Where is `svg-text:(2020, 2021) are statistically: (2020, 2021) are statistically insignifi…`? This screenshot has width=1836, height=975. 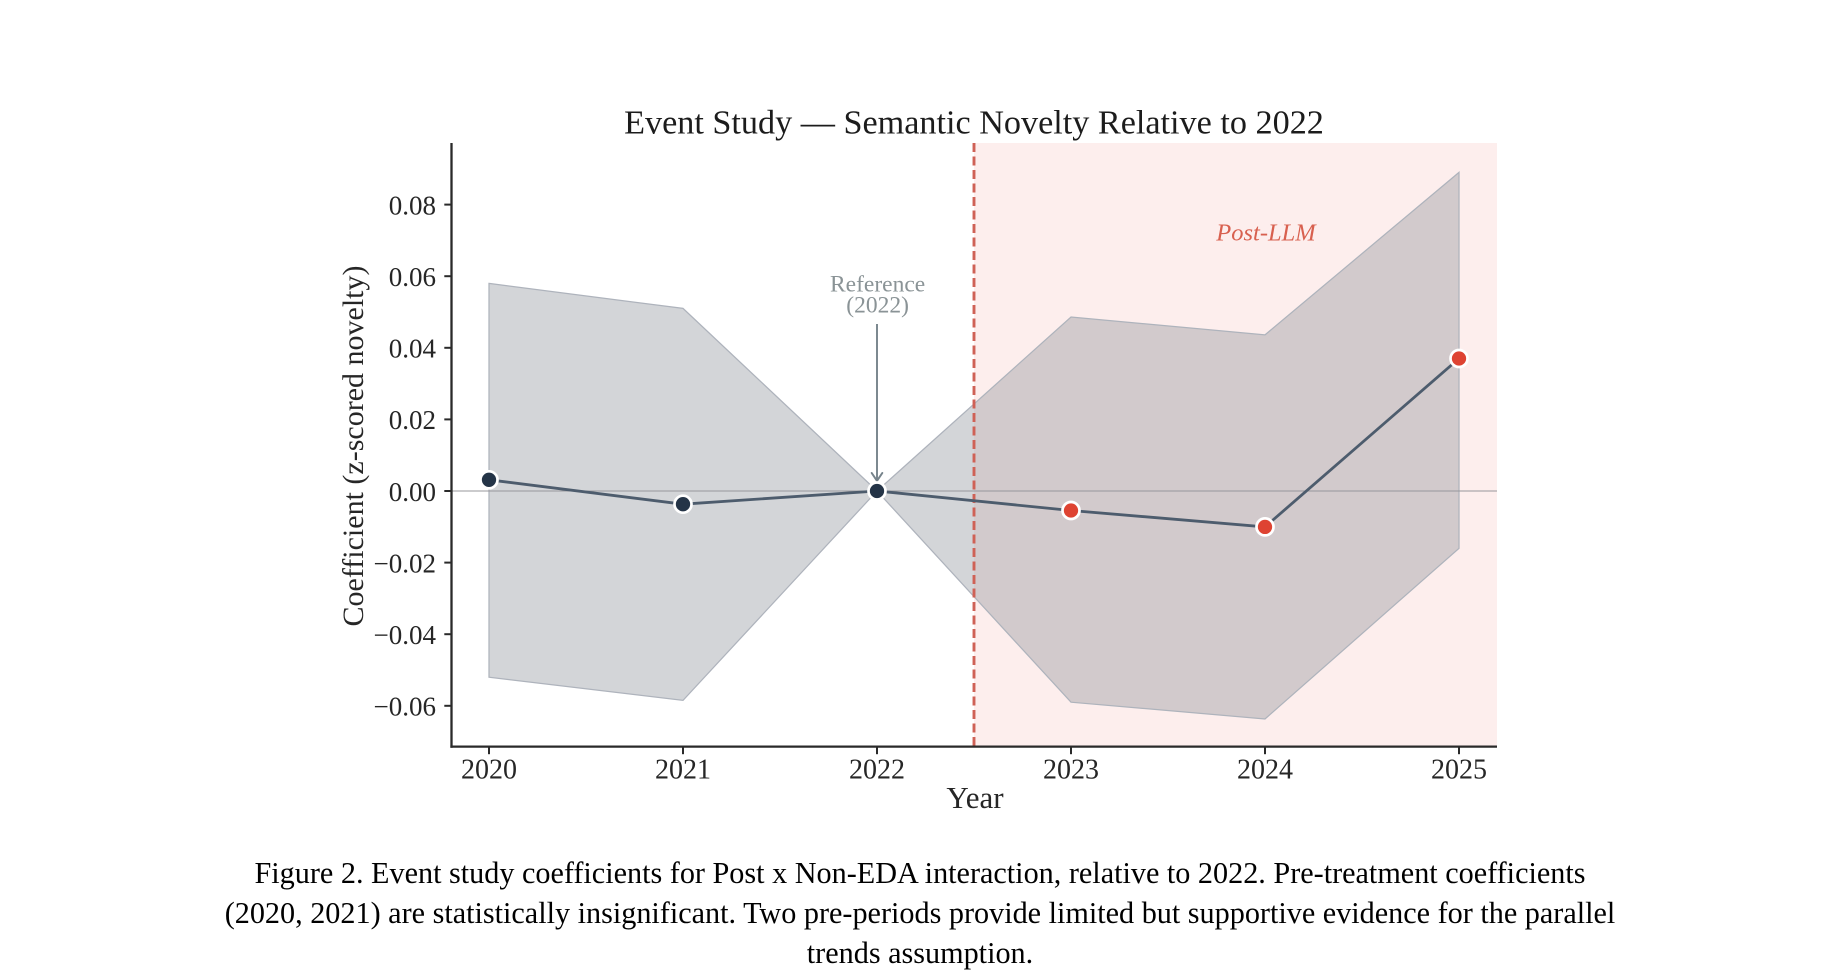 svg-text:(2020, 2021) are statistically: (2020, 2021) are statistically insignifi… is located at coordinates (920, 913).